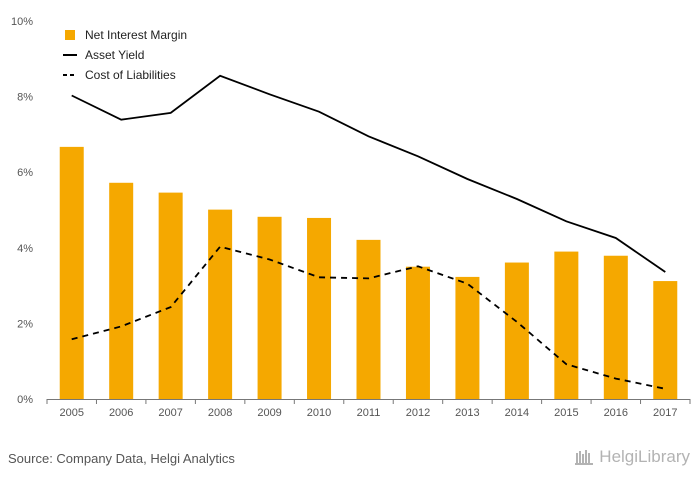 This screenshot has height=483, width=700. What do you see at coordinates (25, 173) in the screenshot?
I see `y-tick-label: 6%` at bounding box center [25, 173].